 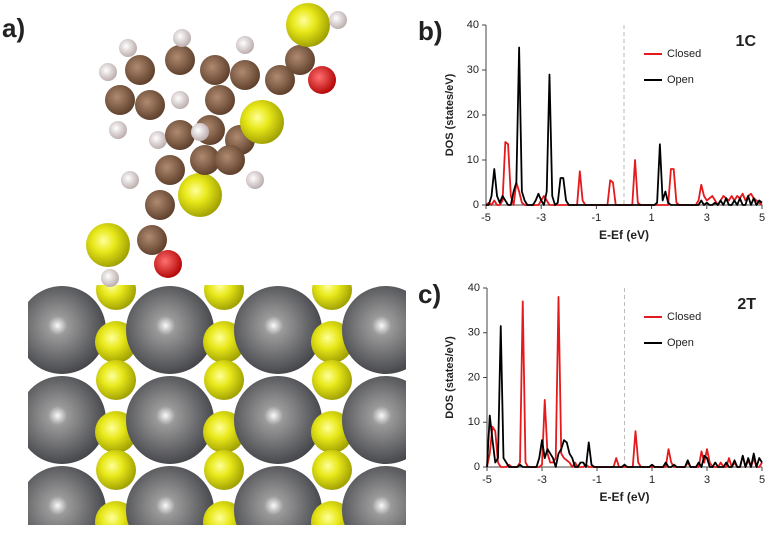 What do you see at coordinates (430, 31) in the screenshot?
I see `panel-label: b)` at bounding box center [430, 31].